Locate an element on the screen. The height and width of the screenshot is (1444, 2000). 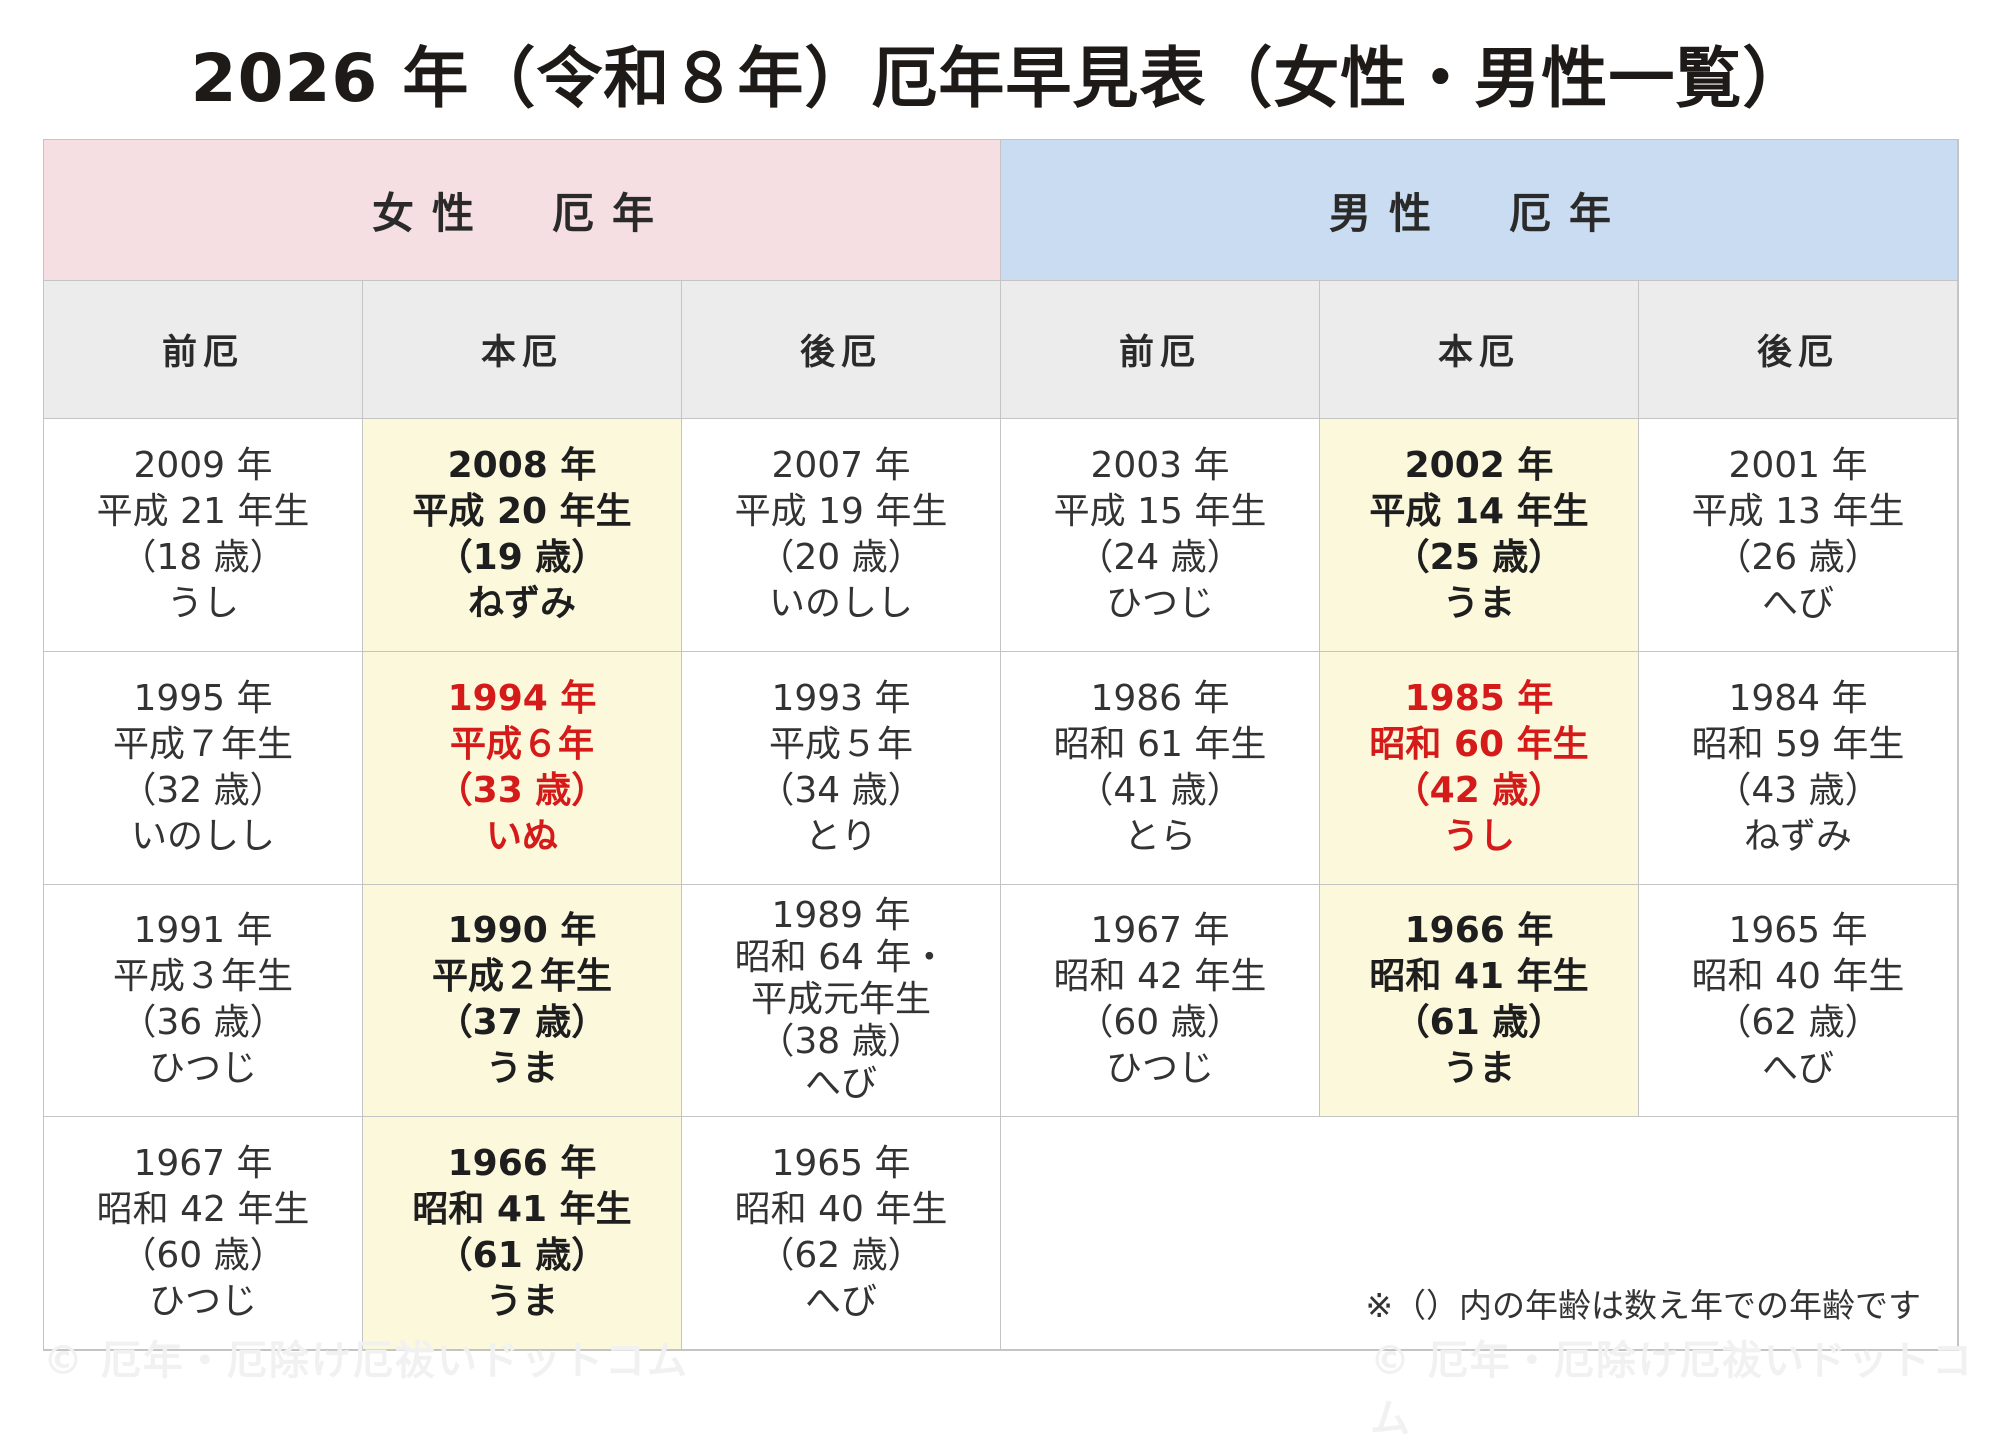
yakudoshi-cell: 1989 年昭和 64 年・ 平成元年生 （38 歳） へび is located at coordinates (841, 1001).